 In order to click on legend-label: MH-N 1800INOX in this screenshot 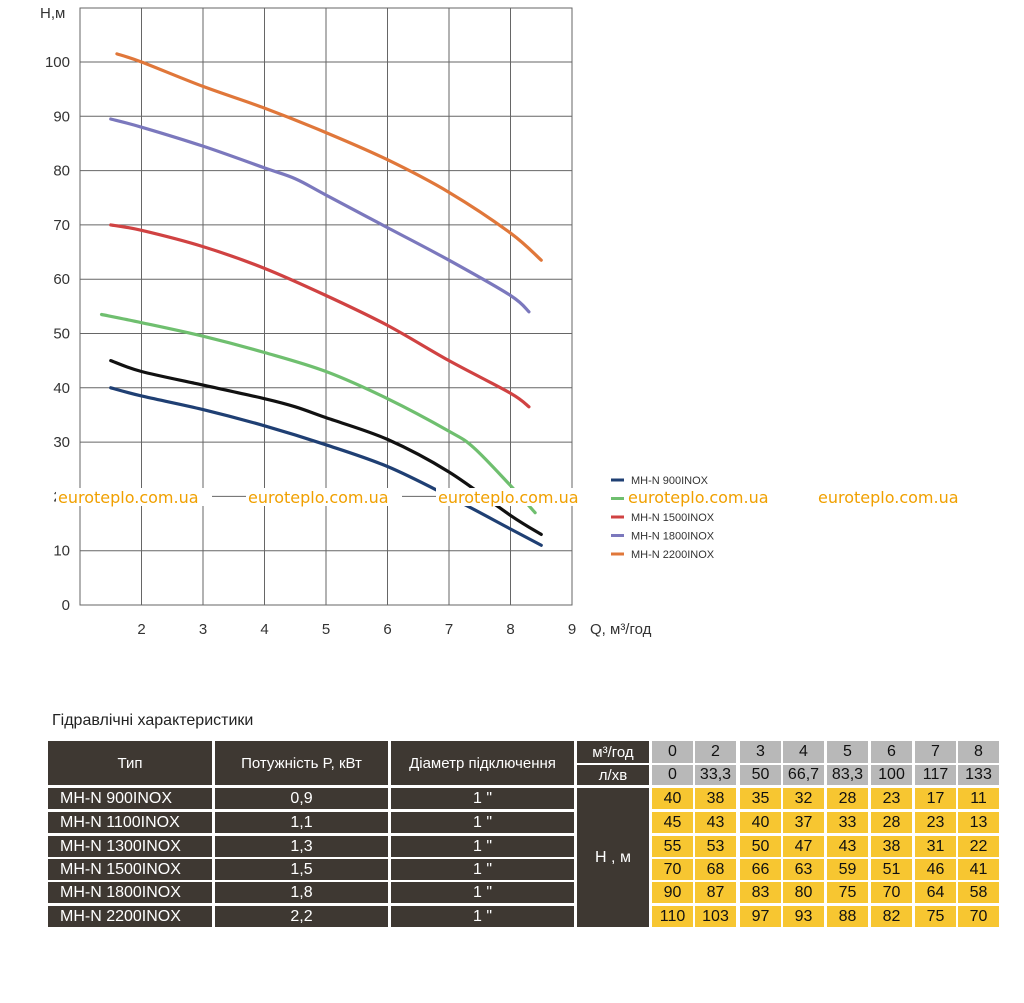, I will do `click(673, 537)`.